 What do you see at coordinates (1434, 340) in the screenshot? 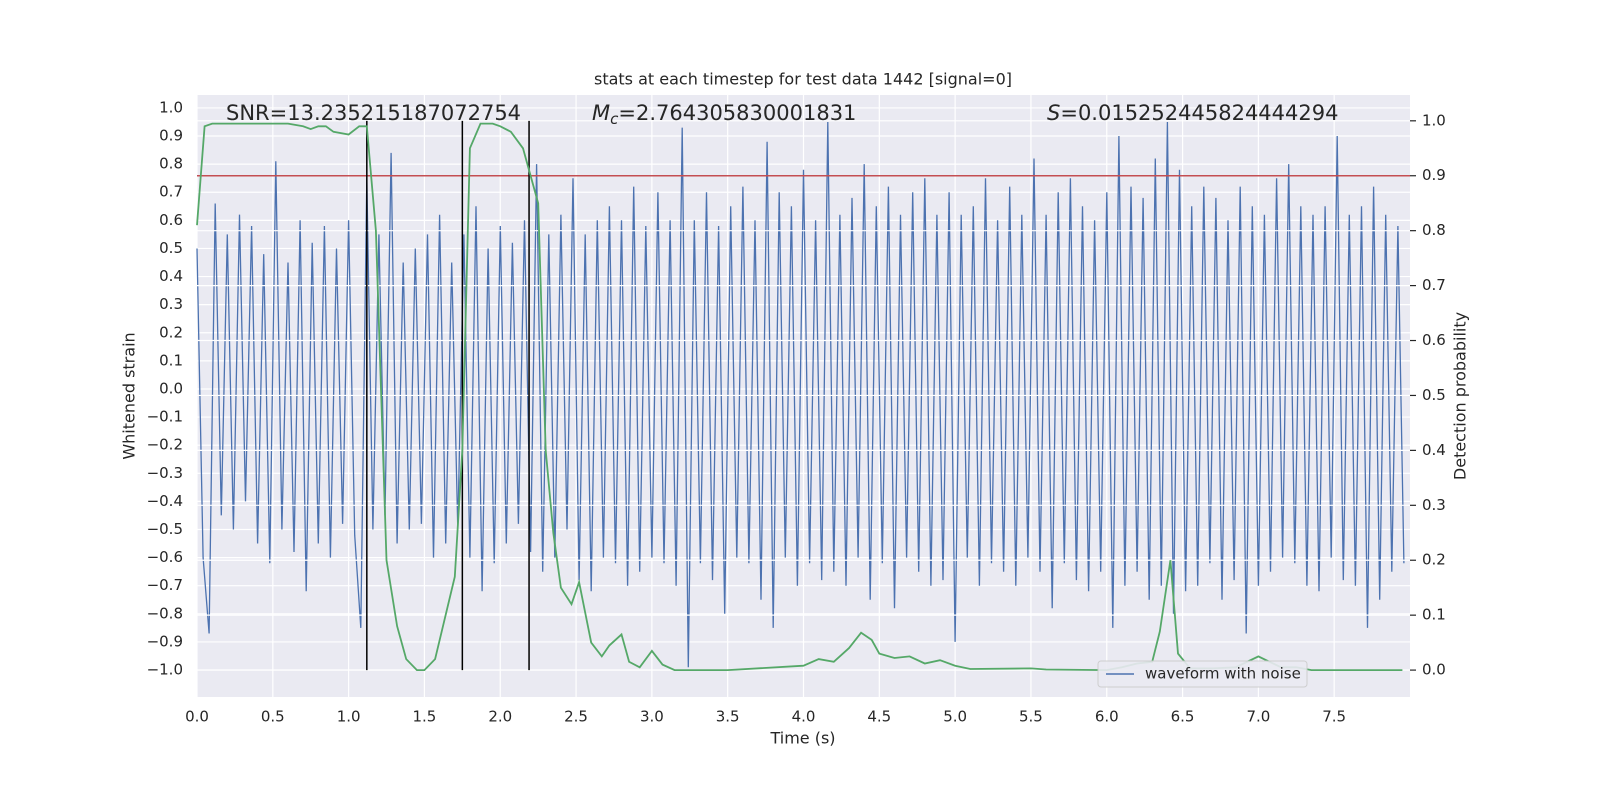
I see `y2-tick-label: 0.6` at bounding box center [1434, 340].